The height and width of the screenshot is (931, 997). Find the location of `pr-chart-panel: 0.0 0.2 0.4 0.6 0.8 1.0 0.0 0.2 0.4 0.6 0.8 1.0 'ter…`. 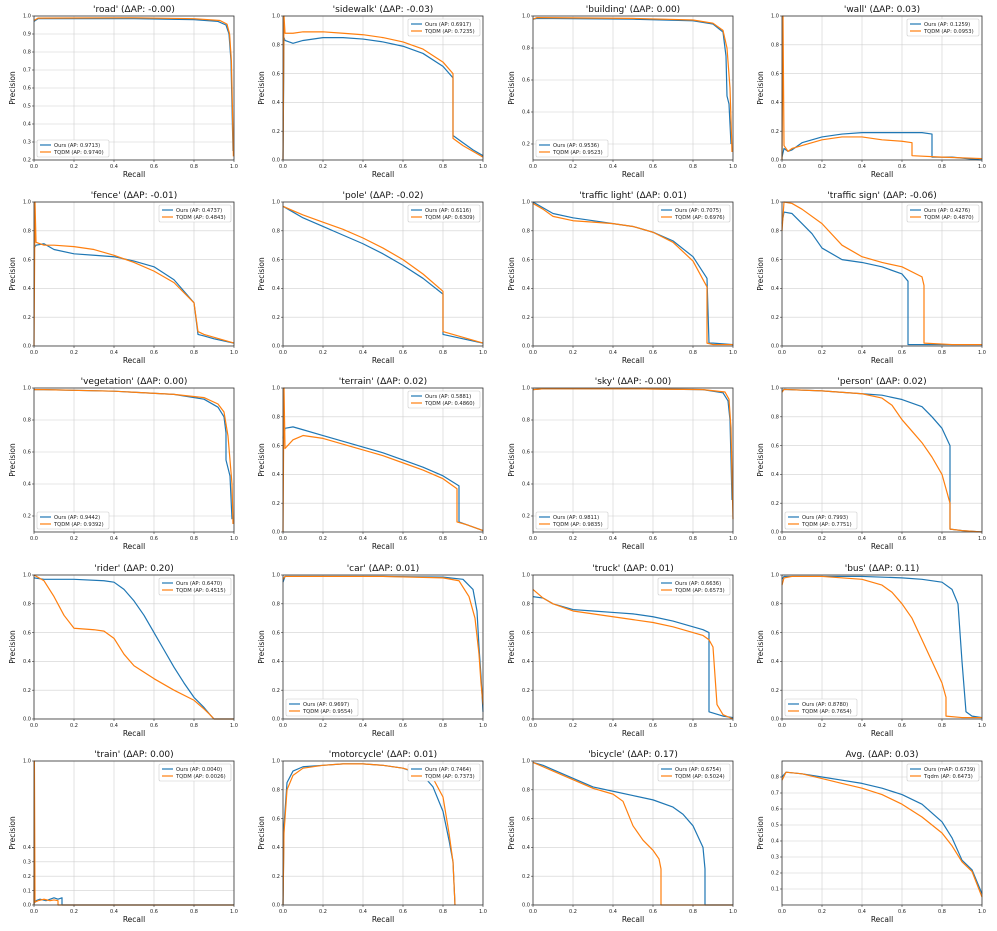

pr-chart-panel: 0.0 0.2 0.4 0.6 0.8 1.0 0.0 0.2 0.4 0.6 0.8 1.0 'ter… is located at coordinates (373, 465).